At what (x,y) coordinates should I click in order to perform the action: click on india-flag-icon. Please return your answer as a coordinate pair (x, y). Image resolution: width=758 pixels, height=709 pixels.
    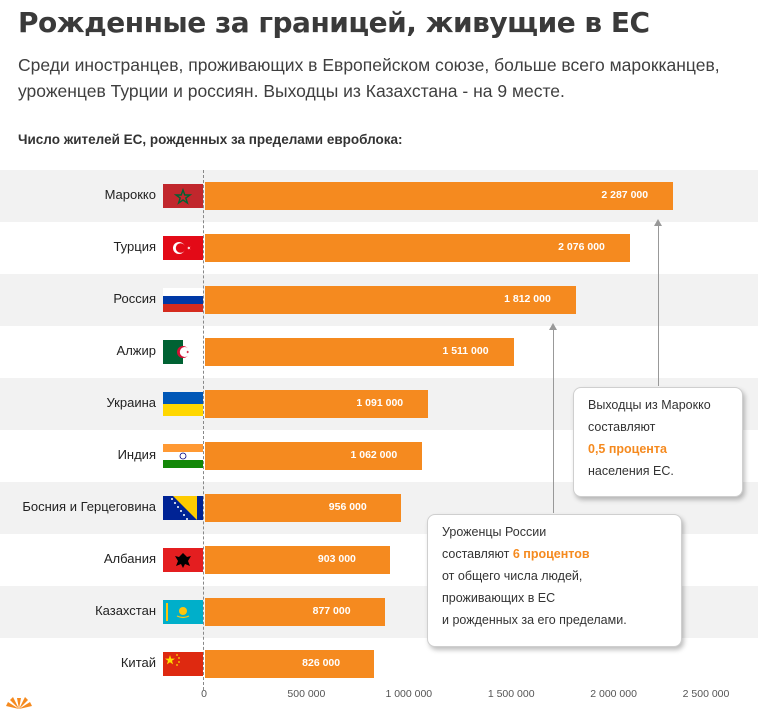
    Looking at the image, I should click on (183, 456).